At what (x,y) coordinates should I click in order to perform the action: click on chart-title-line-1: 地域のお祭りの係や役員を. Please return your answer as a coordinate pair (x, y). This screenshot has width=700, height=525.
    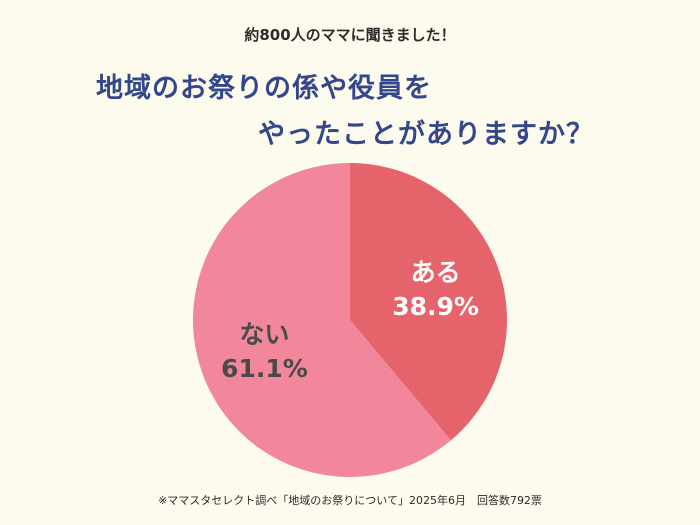
    Looking at the image, I should click on (264, 88).